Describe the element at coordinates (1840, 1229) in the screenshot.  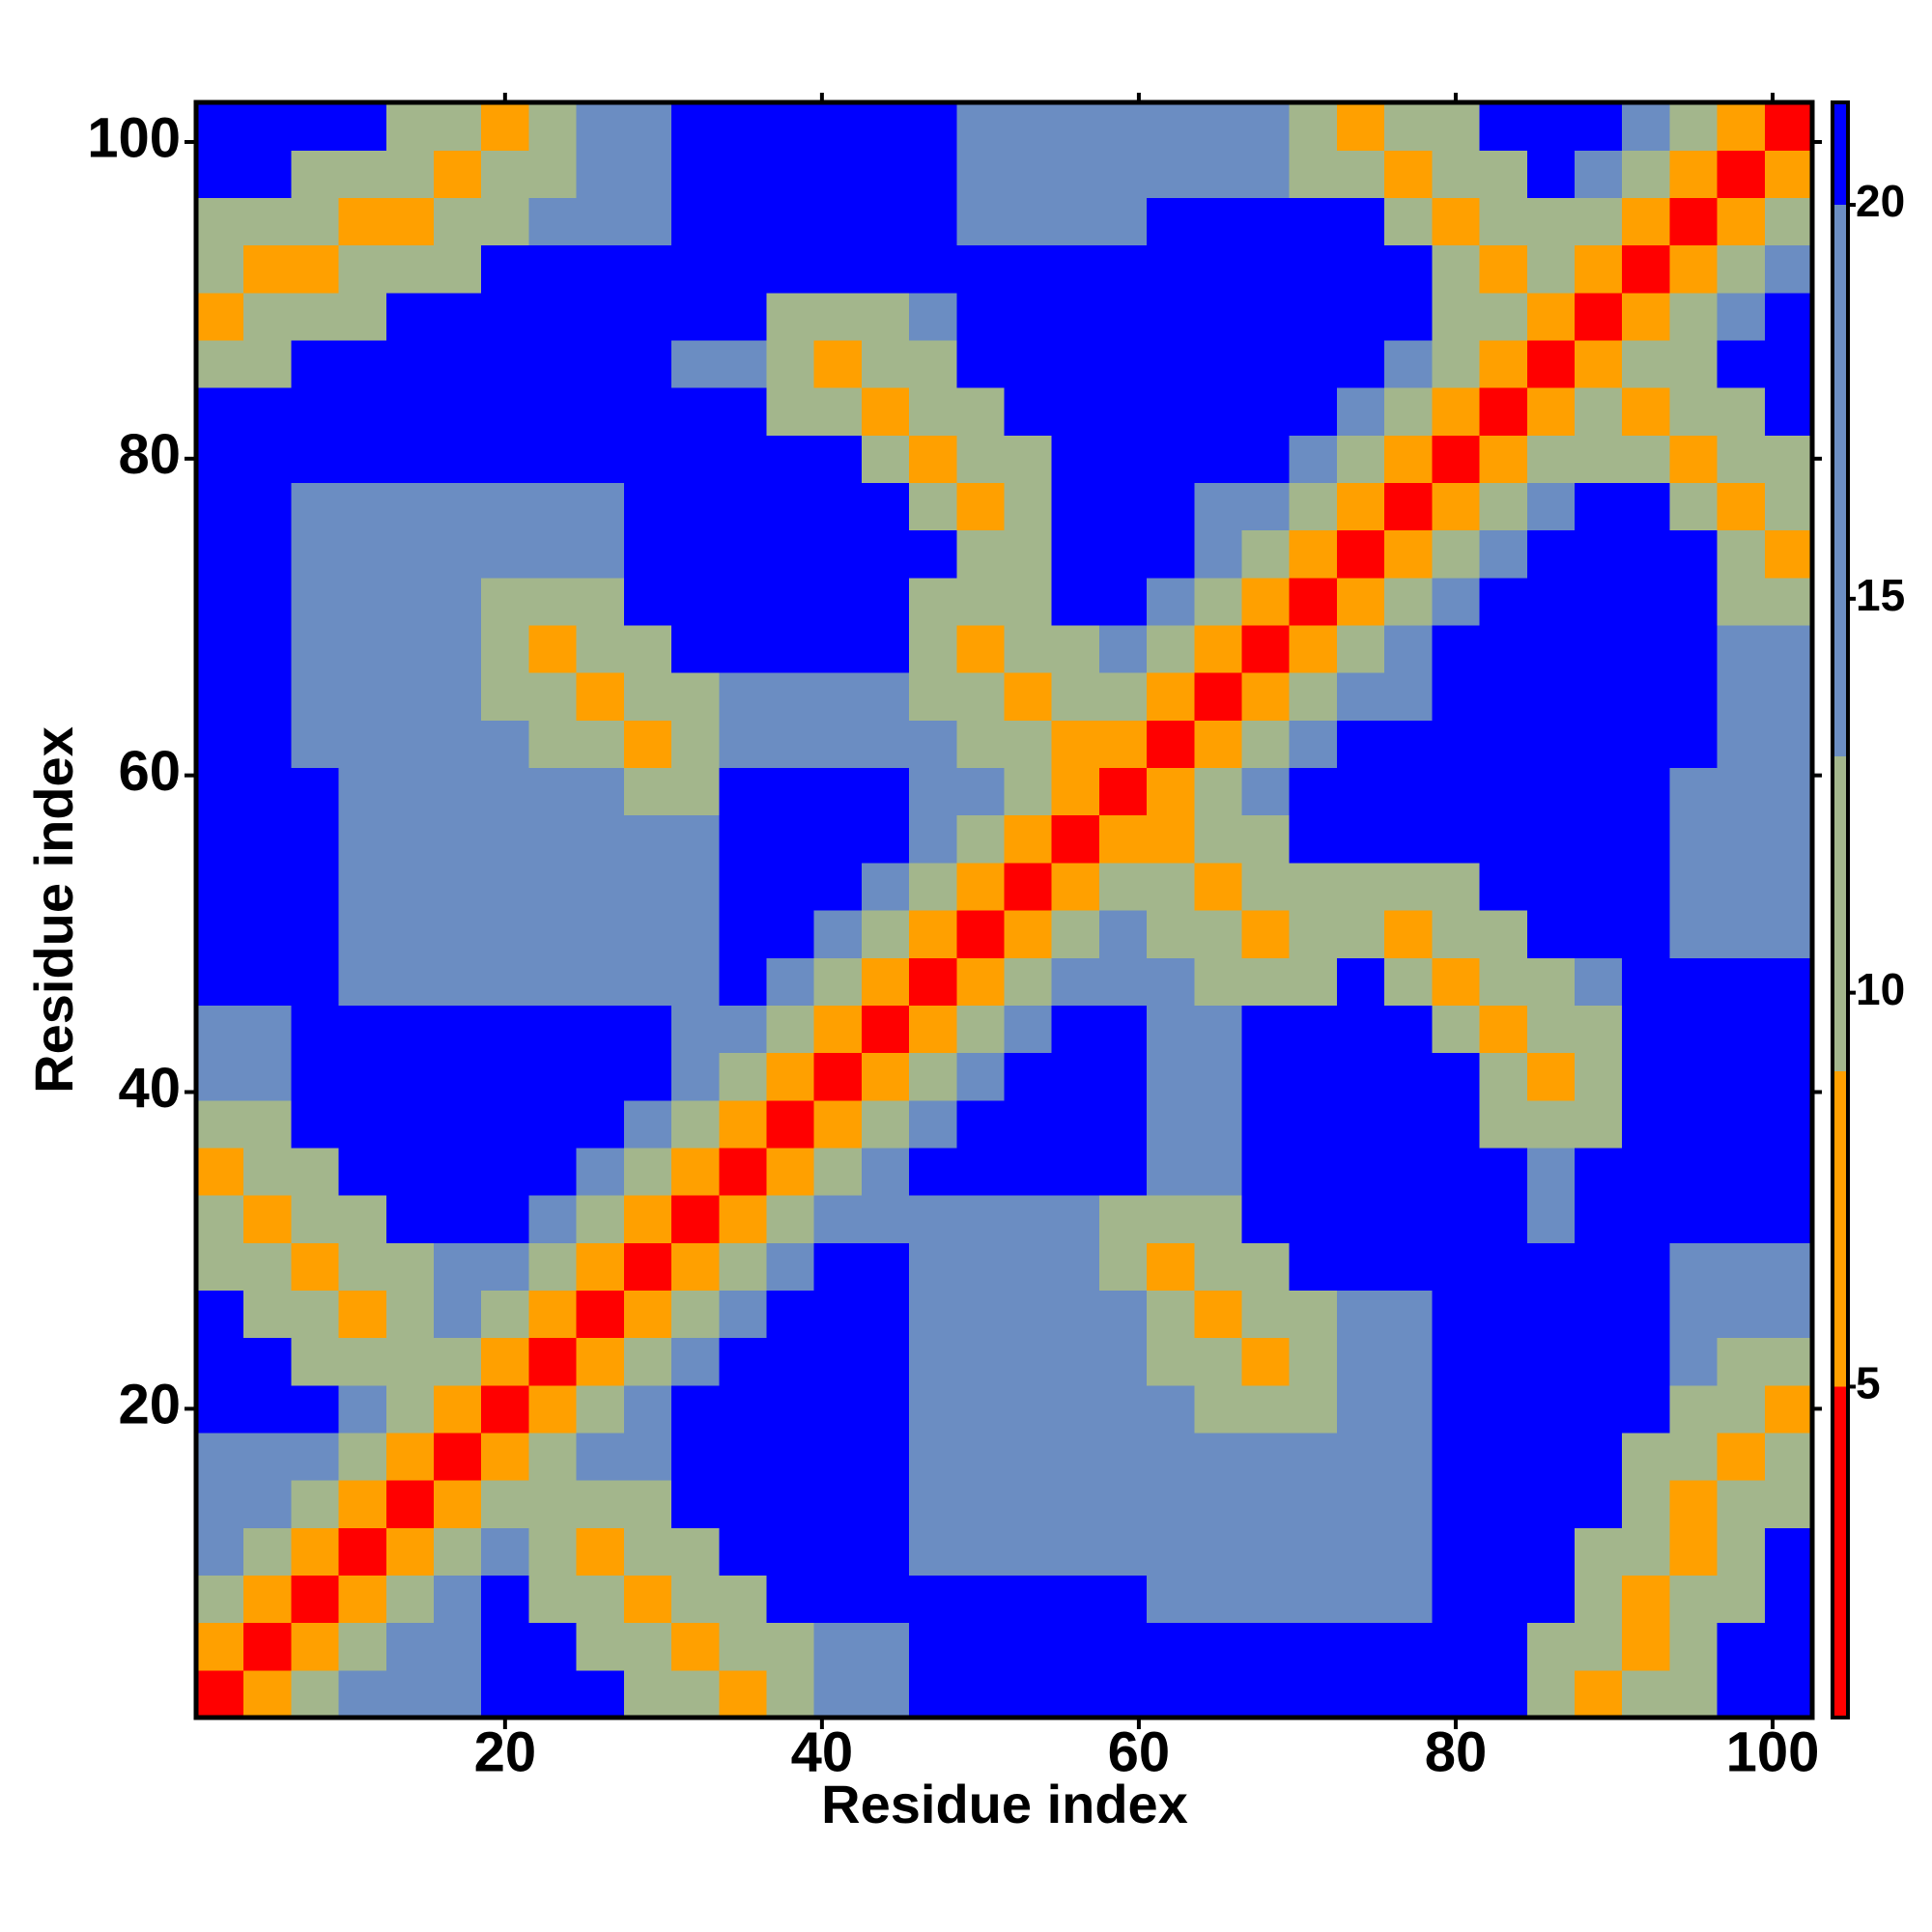
I see `colorbar-segment` at that location.